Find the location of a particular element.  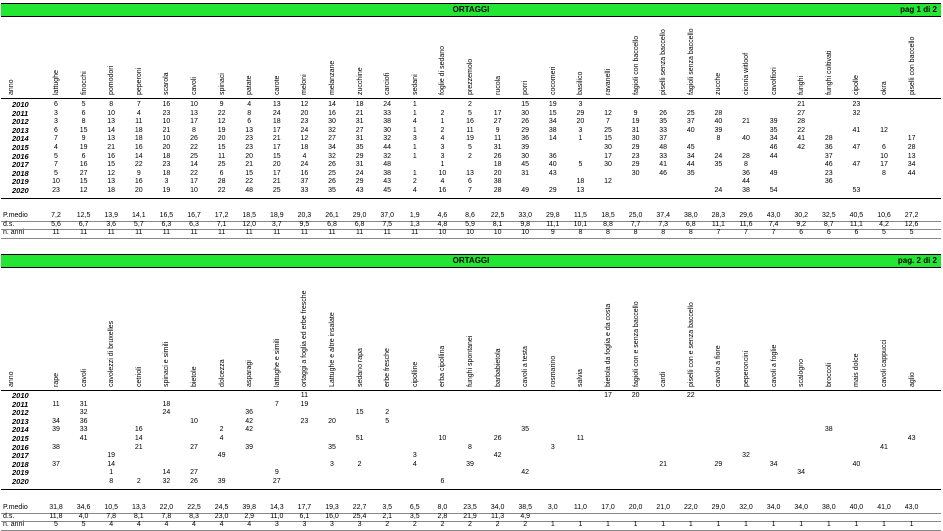

column-header: rape is located at coordinates (56, 379).